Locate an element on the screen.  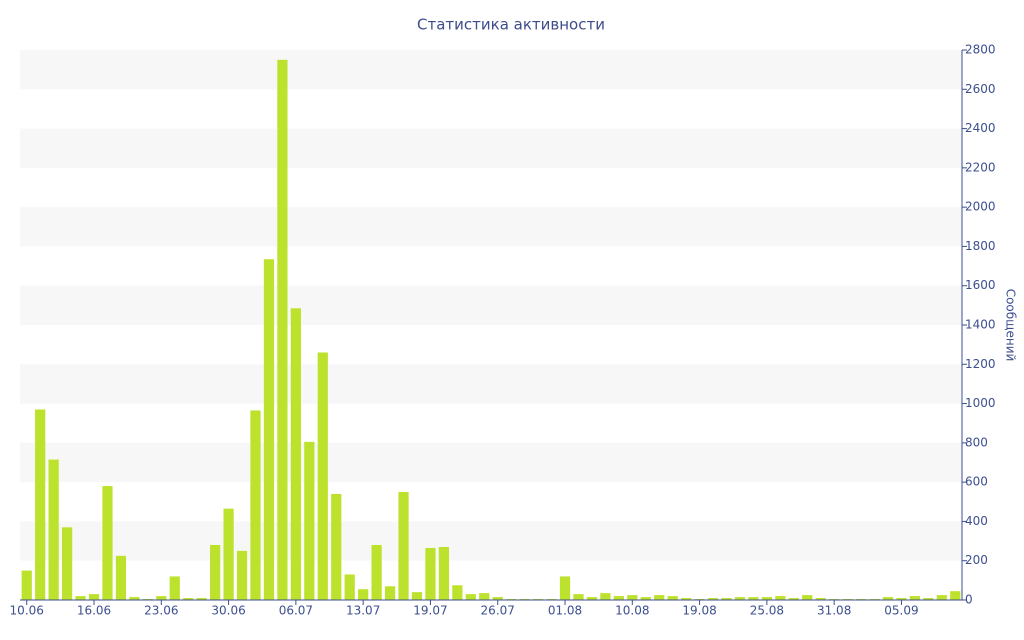
y-tick-label: 1600 is located at coordinates (980, 285).